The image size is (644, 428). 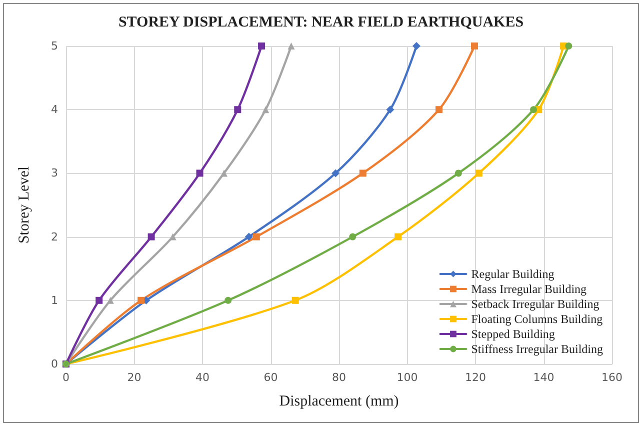 What do you see at coordinates (537, 349) in the screenshot?
I see `legend-label: Stiffness Irregular Building` at bounding box center [537, 349].